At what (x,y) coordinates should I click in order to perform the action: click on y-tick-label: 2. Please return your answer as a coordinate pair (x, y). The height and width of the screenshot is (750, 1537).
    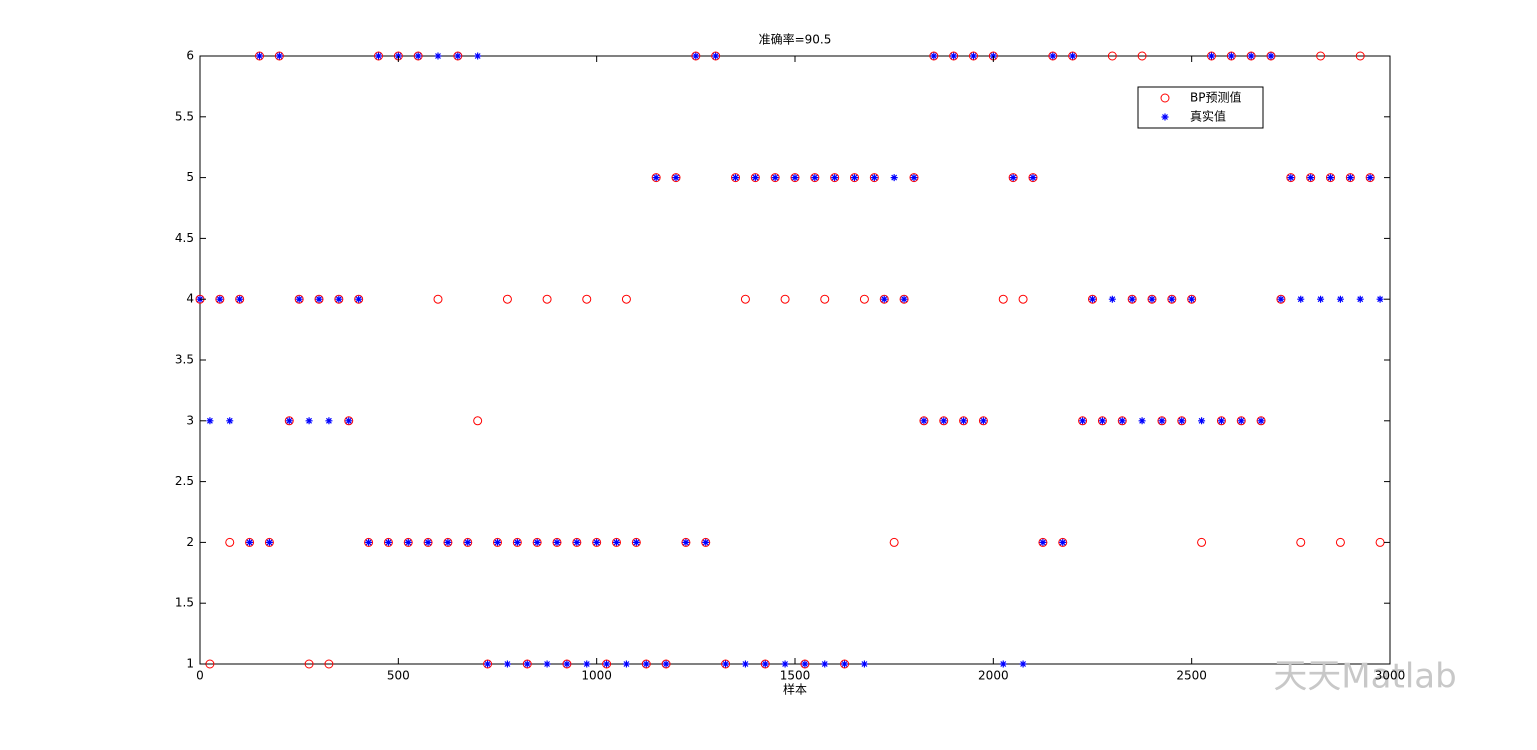
    Looking at the image, I should click on (190, 542).